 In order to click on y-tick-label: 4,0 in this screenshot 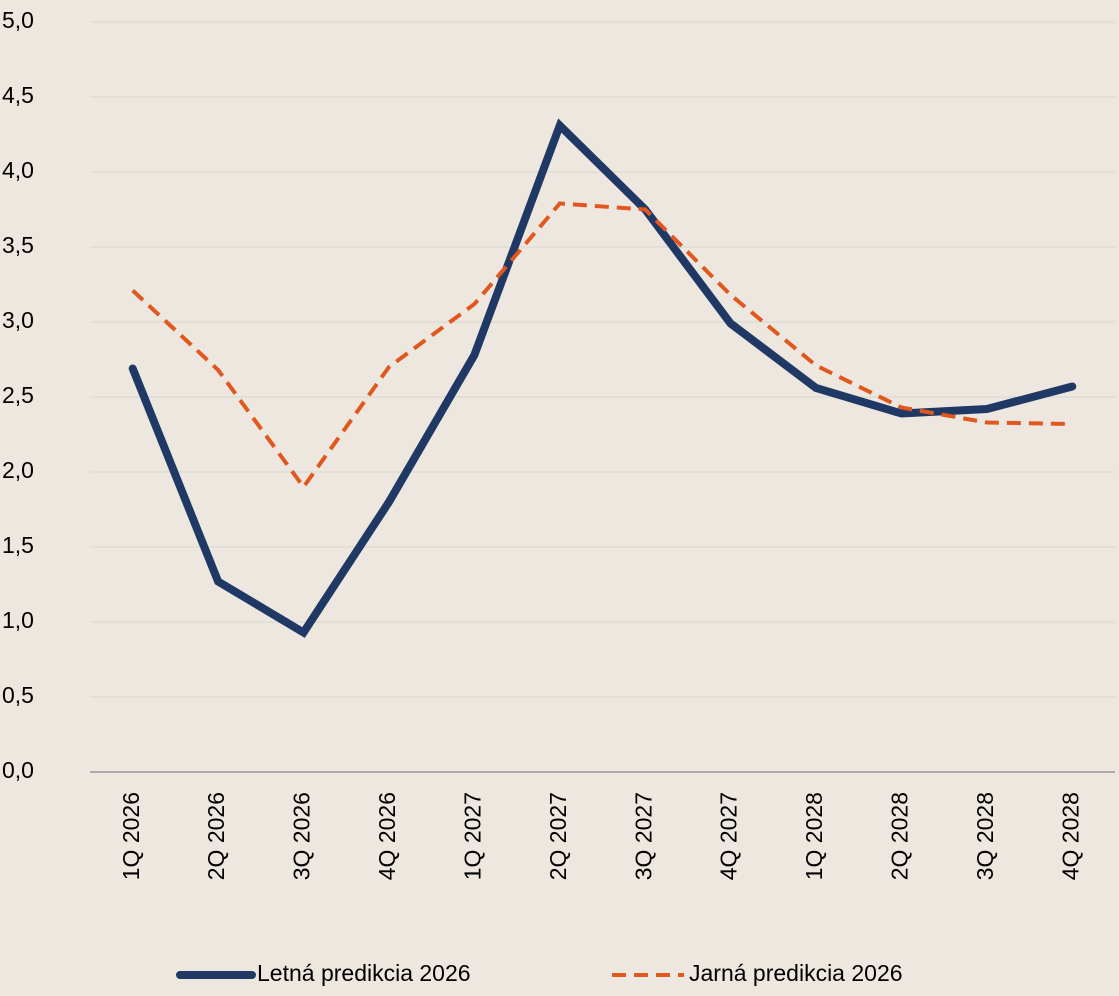, I will do `click(18, 170)`.